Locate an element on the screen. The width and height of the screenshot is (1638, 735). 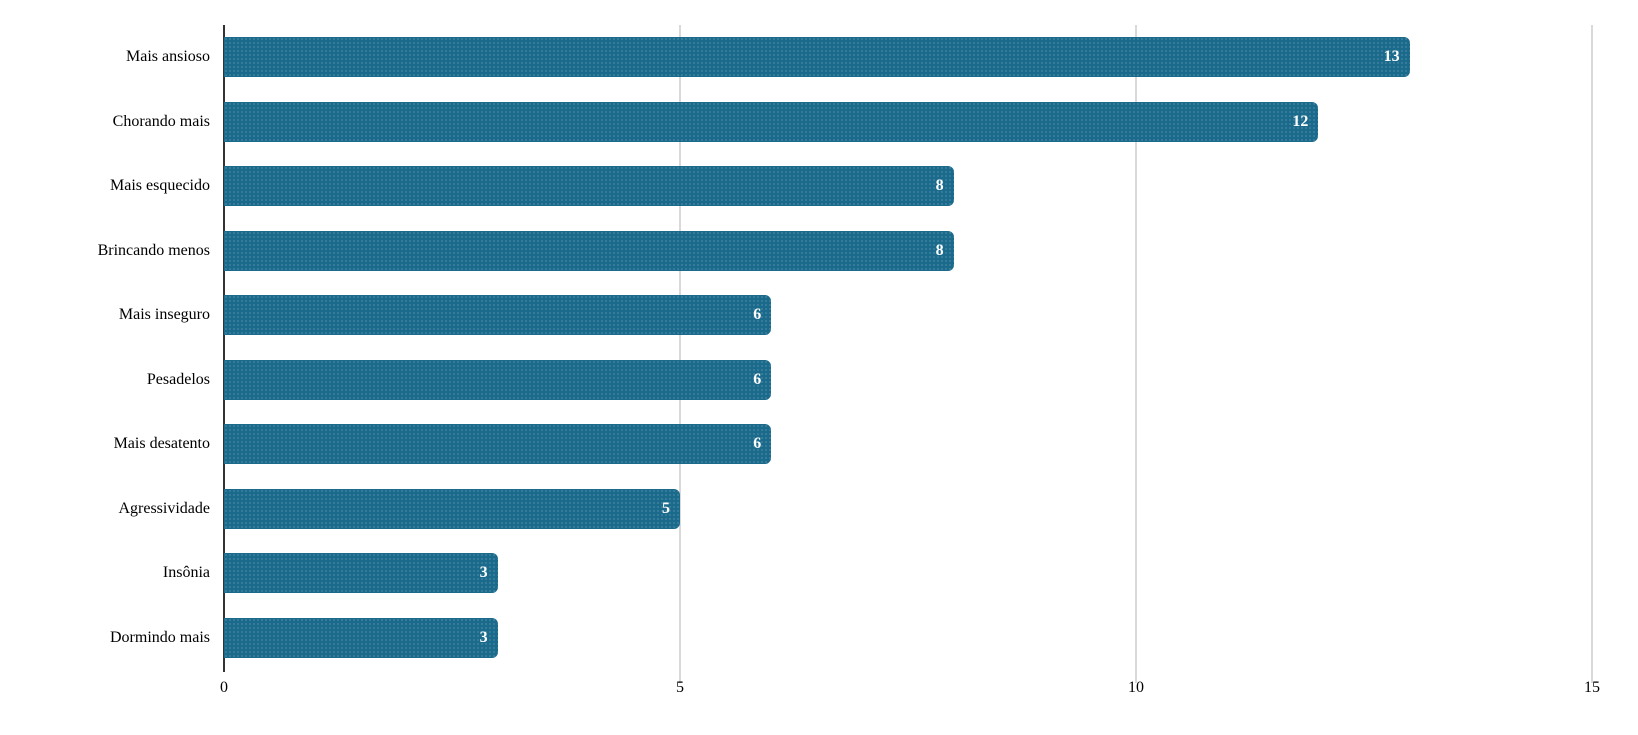
x-tick-label: 10 is located at coordinates (1136, 687).